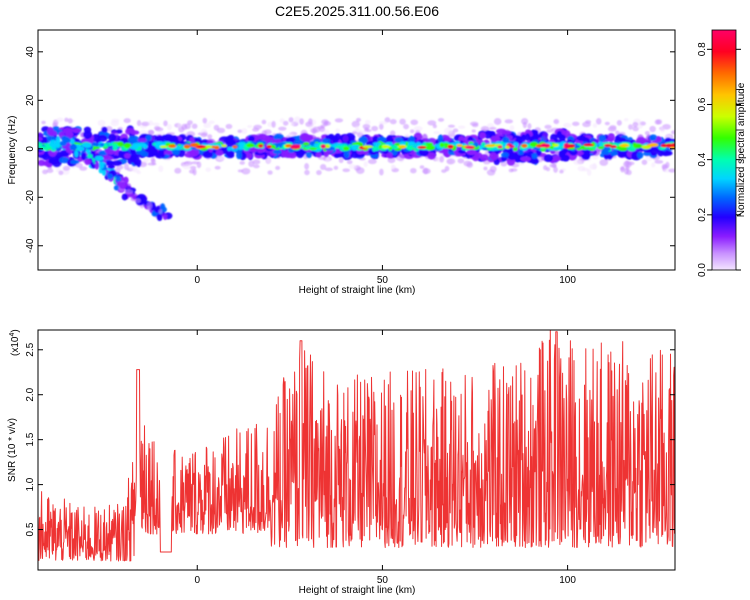  Describe the element at coordinates (719, 159) in the screenshot. I see `colorbar-ticks: 0.0 0.2 0.4 0.6 0.8` at that location.